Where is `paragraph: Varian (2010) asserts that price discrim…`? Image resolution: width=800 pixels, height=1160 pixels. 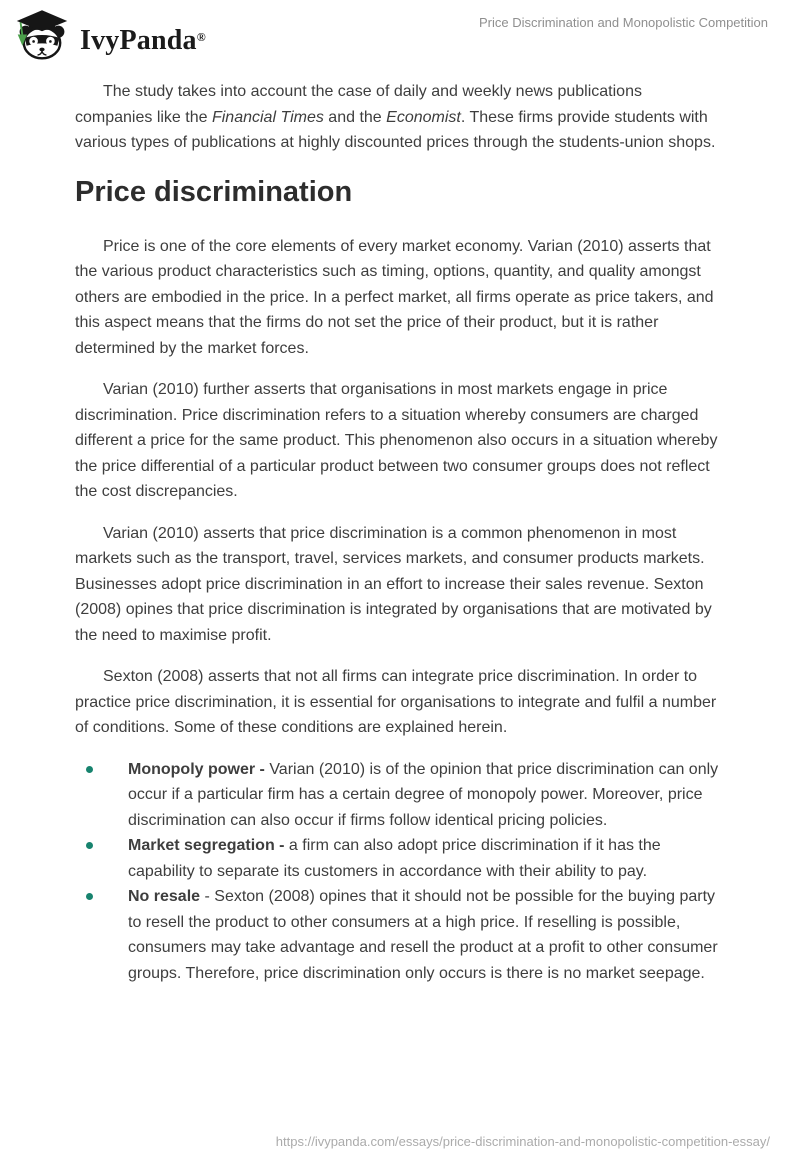
paragraph: Varian (2010) asserts that price discrim… is located at coordinates (393, 584).